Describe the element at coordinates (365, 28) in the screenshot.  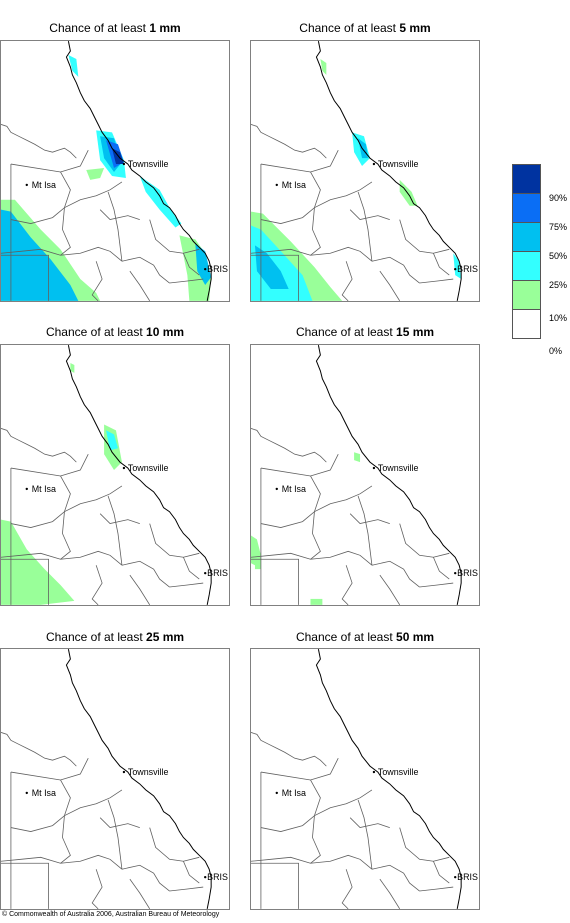
I see `panel-title: Chance of at least 5 mm` at that location.